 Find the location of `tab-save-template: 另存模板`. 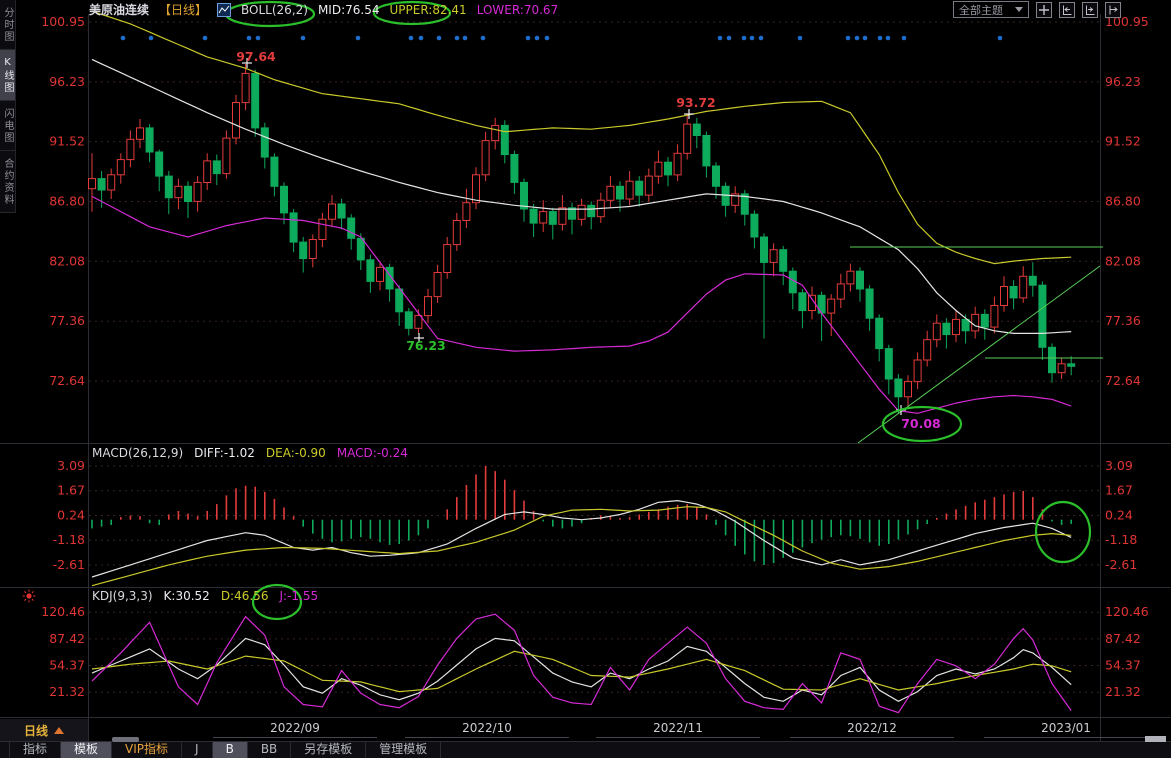

tab-save-template: 另存模板 is located at coordinates (329, 750).